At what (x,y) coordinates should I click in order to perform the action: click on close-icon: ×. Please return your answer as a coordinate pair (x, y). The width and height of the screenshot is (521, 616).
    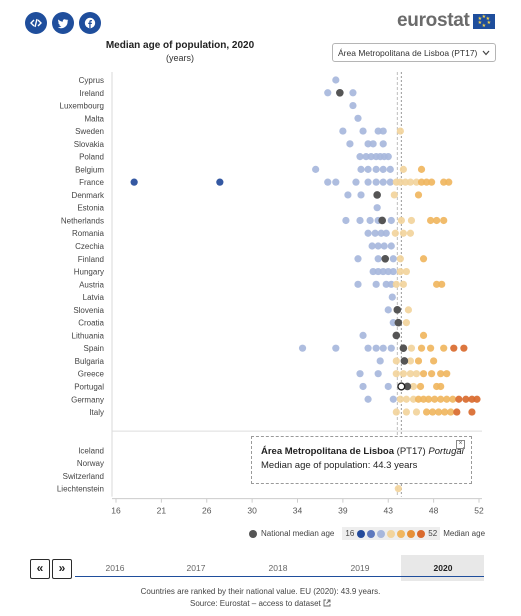
    Looking at the image, I should click on (460, 444).